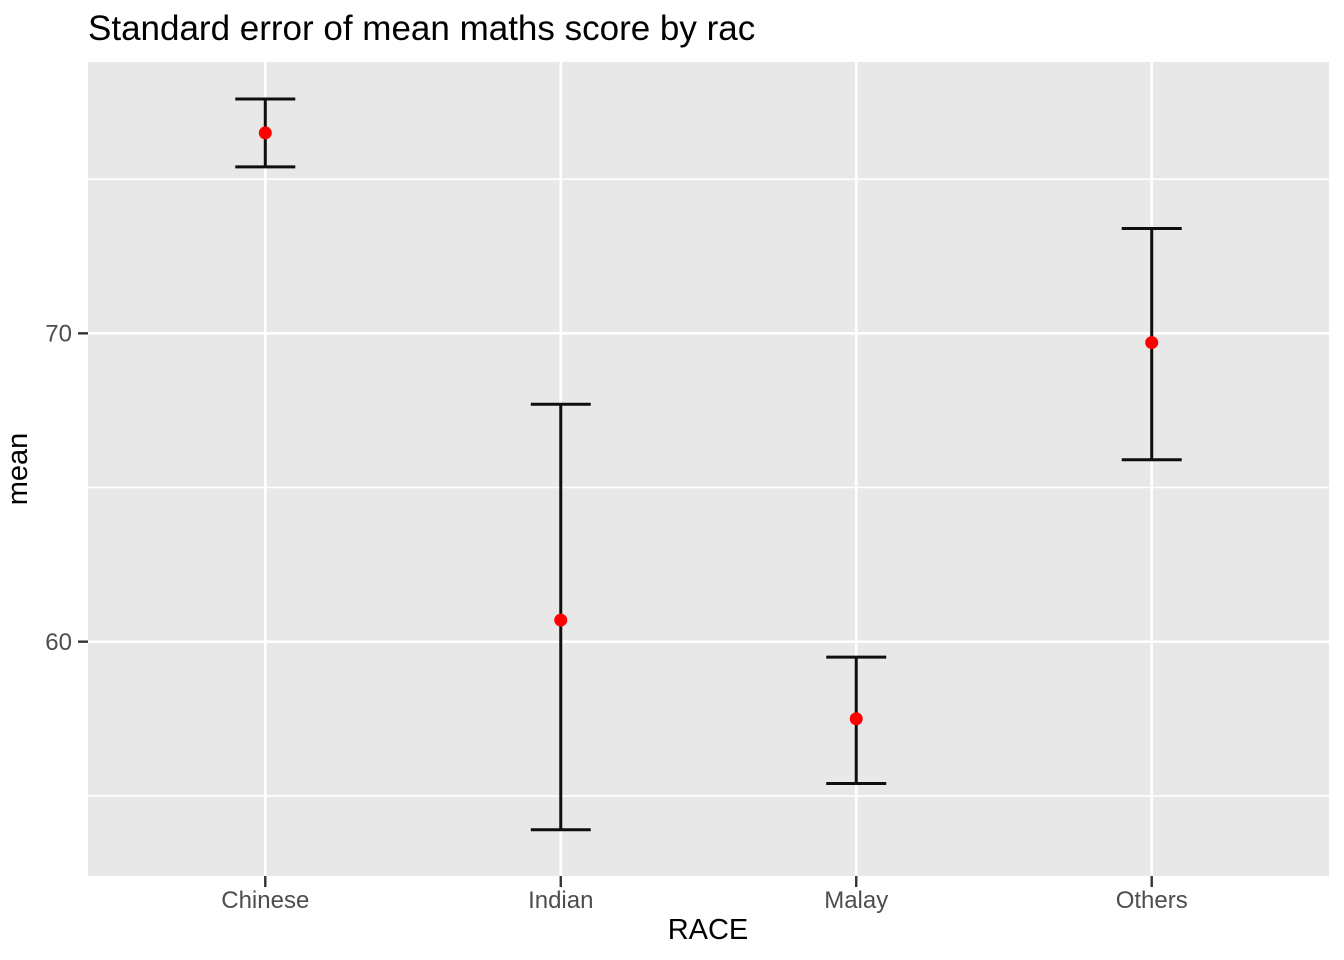 This screenshot has height=960, width=1344. I want to click on errorbar-chinese, so click(265, 133).